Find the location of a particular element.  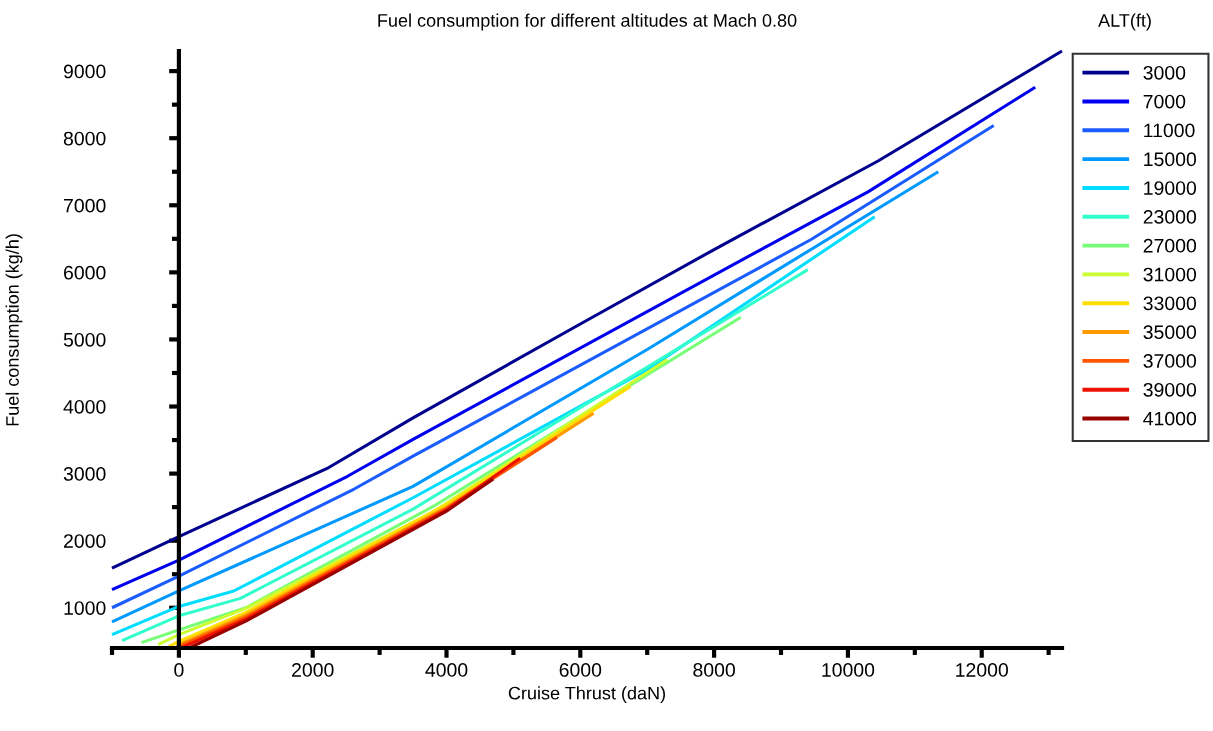

y-tick-label: 4000 is located at coordinates (84, 406).